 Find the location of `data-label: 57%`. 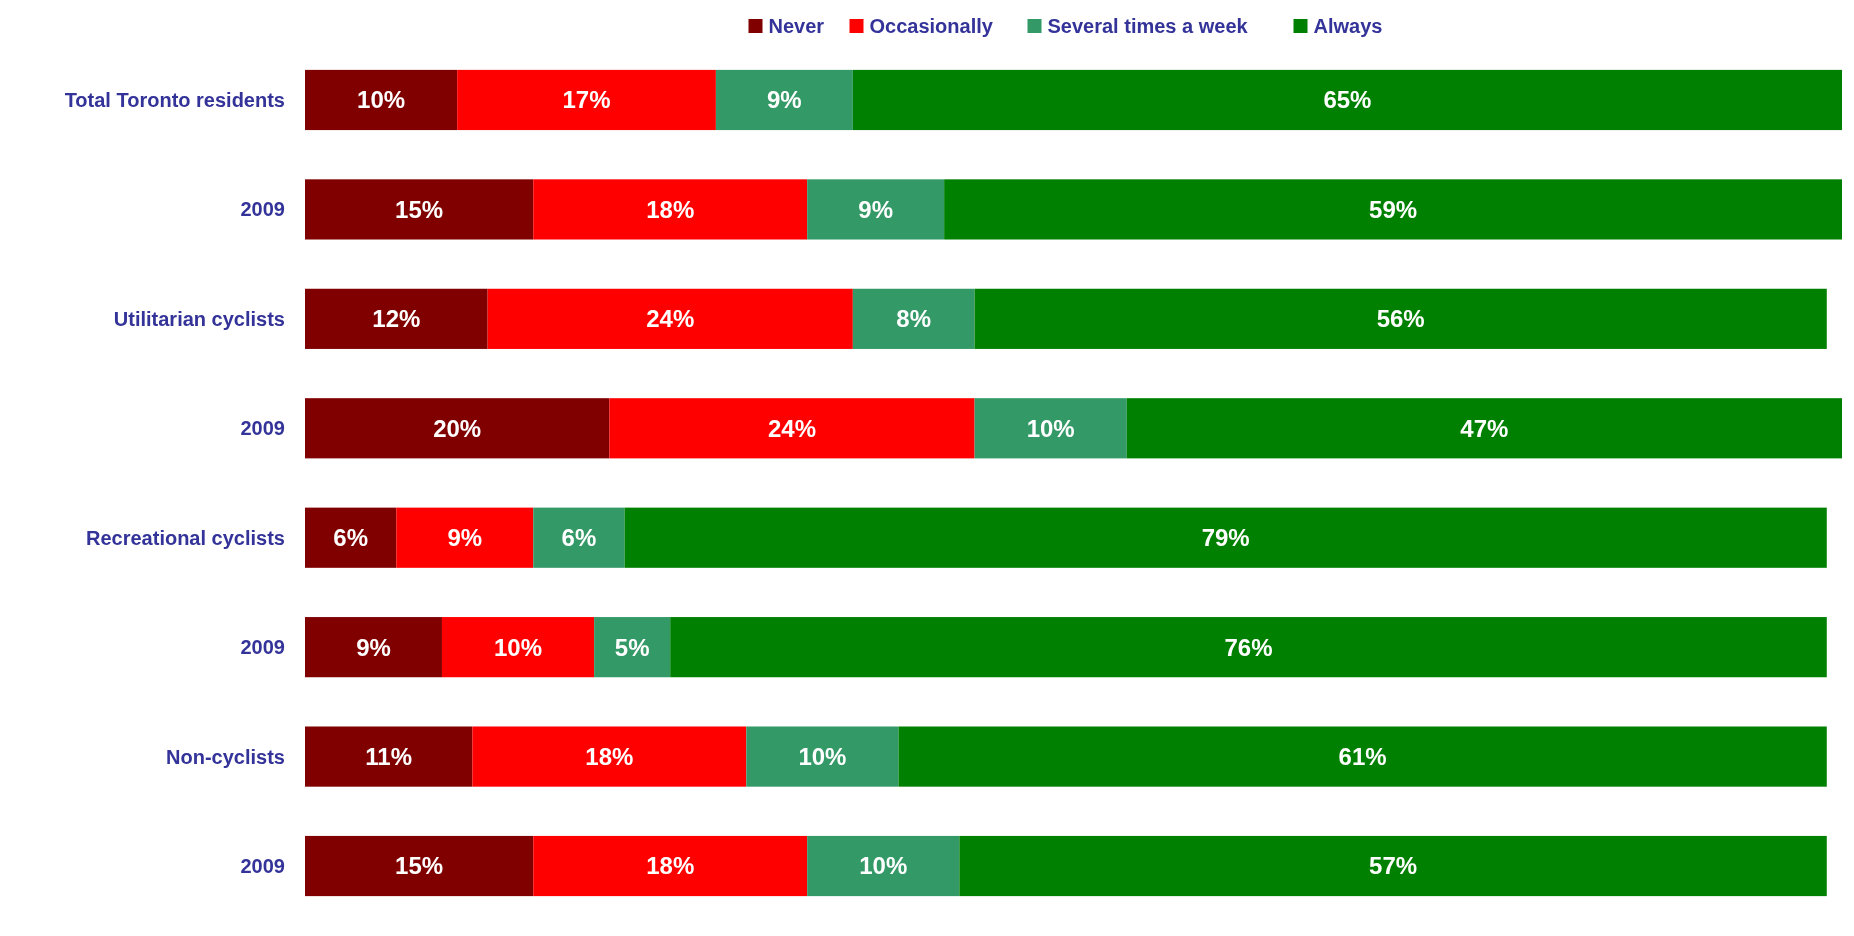

data-label: 57% is located at coordinates (1393, 866).